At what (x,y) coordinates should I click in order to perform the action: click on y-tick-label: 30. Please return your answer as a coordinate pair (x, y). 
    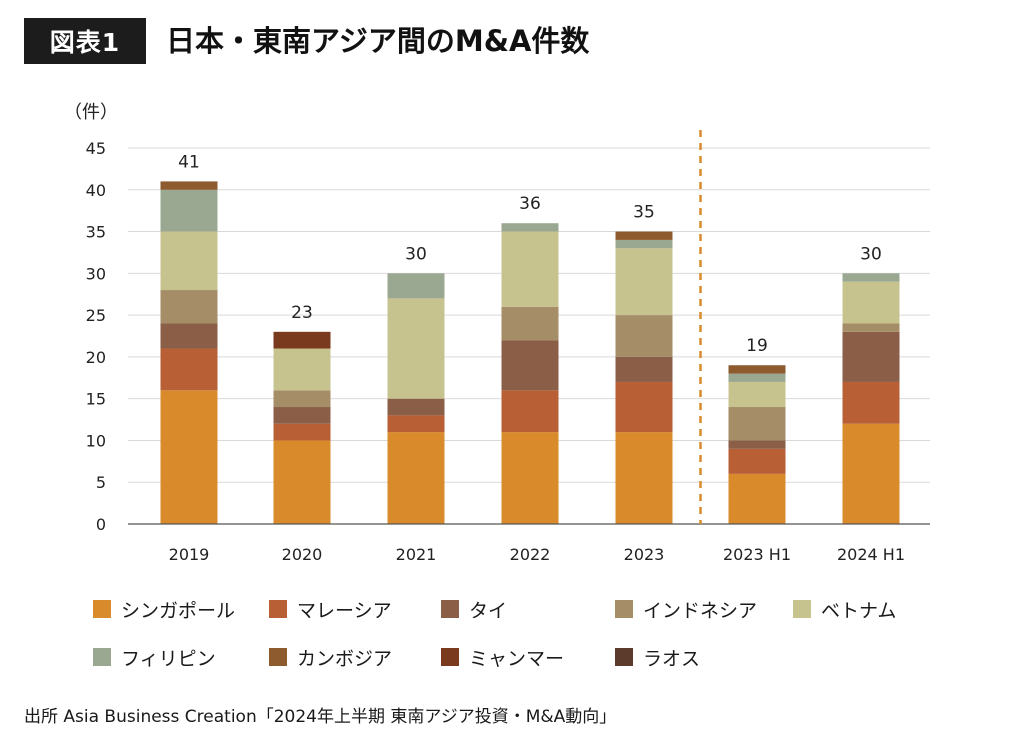
    Looking at the image, I should click on (96, 273).